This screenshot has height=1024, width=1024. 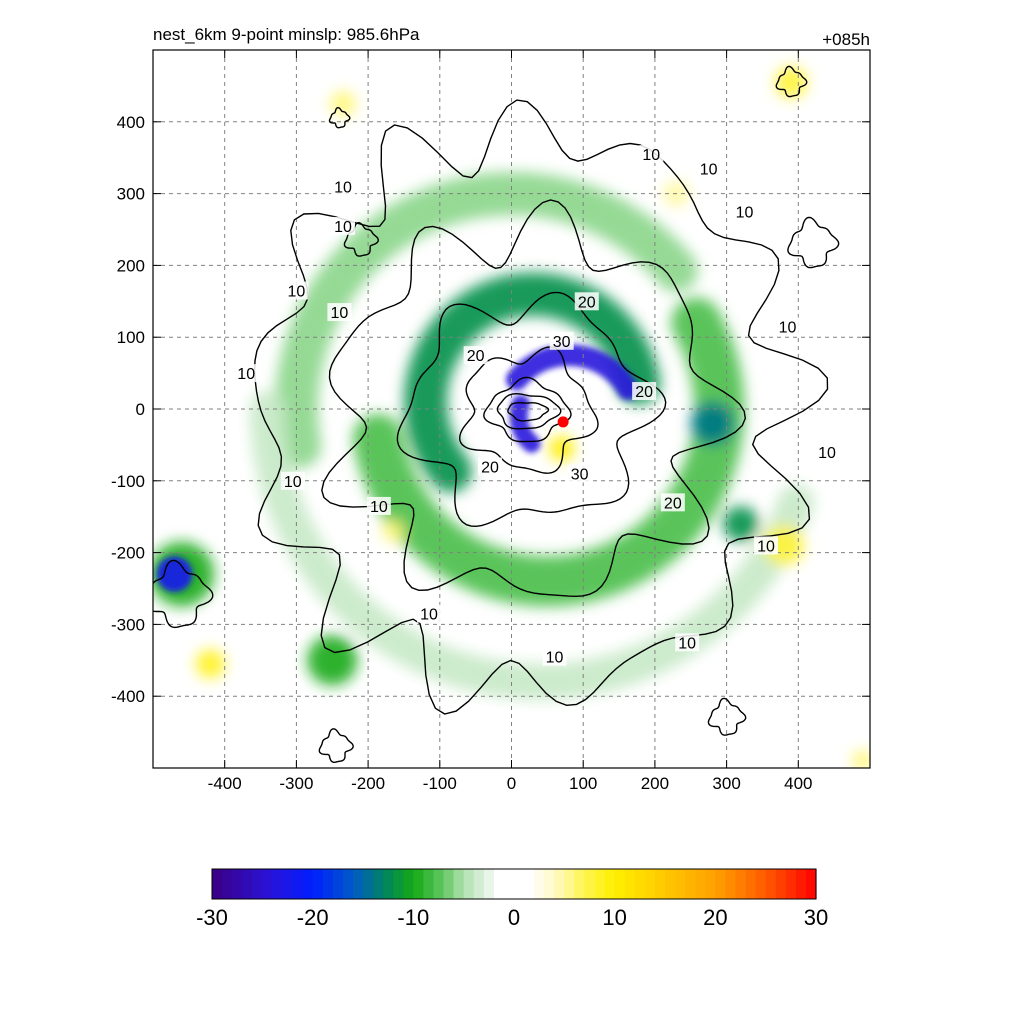 What do you see at coordinates (313, 917) in the screenshot?
I see `colorbar-tick-label: -20` at bounding box center [313, 917].